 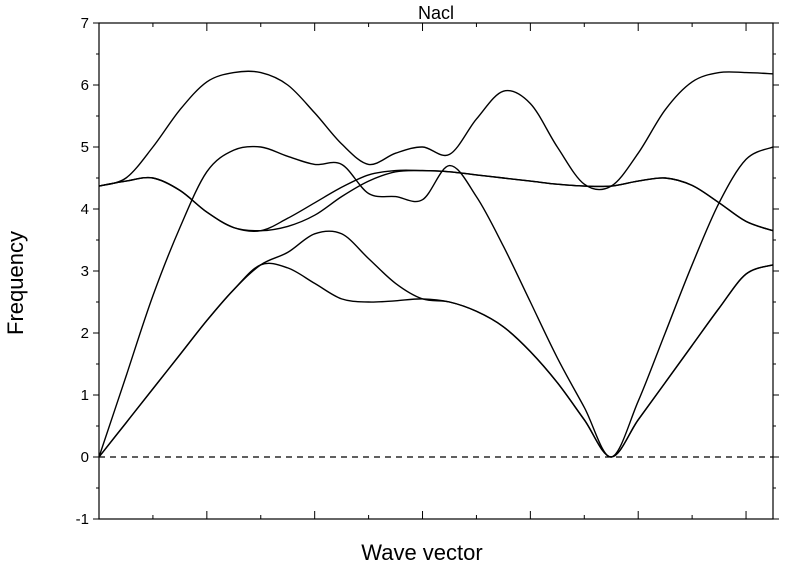 What do you see at coordinates (85, 457) in the screenshot?
I see `y-tick-label: 0` at bounding box center [85, 457].